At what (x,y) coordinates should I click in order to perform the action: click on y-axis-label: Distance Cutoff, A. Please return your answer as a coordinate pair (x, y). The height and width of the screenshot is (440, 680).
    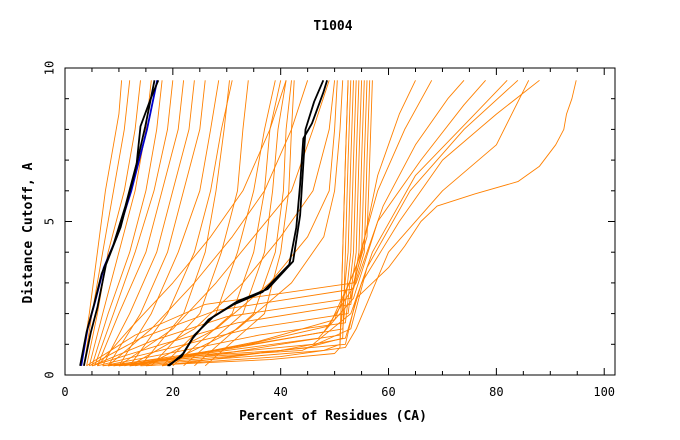
    Looking at the image, I should click on (28, 232).